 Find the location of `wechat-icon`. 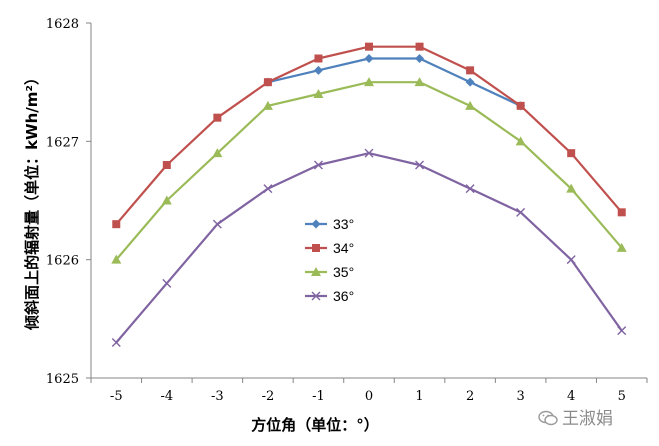

wechat-icon is located at coordinates (548, 418).